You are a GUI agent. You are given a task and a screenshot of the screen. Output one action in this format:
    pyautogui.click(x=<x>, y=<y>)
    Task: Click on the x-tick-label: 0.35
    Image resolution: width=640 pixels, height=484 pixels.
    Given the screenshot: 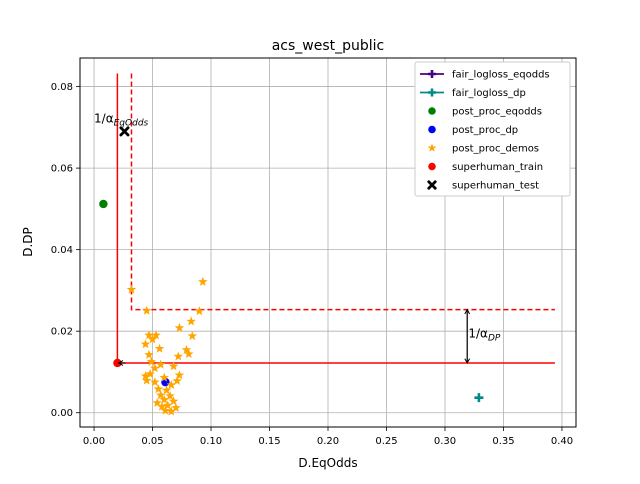 What is the action you would take?
    pyautogui.click(x=503, y=441)
    